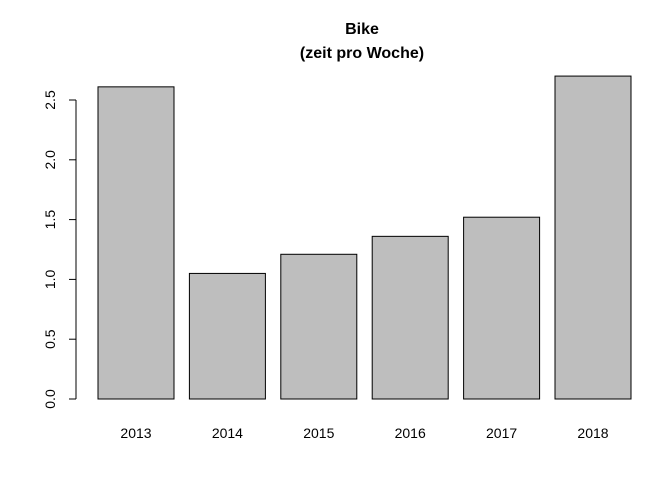 This screenshot has height=485, width=672. What do you see at coordinates (136, 243) in the screenshot?
I see `bar-2013` at bounding box center [136, 243].